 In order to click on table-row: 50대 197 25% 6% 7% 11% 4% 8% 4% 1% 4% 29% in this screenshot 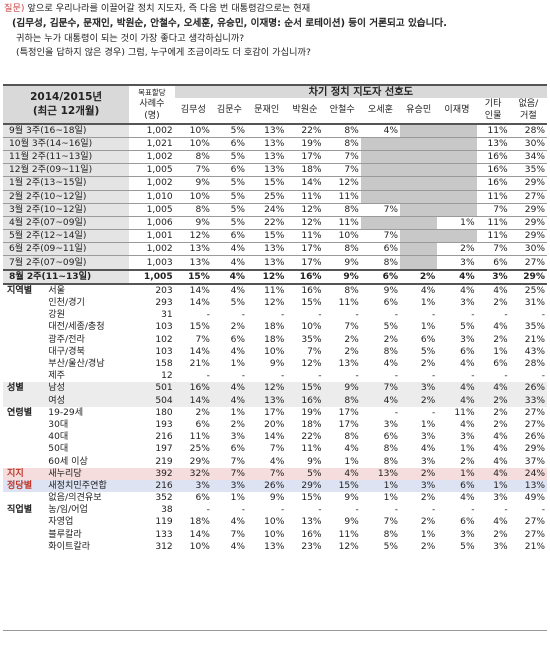, I will do `click(275, 449)`.